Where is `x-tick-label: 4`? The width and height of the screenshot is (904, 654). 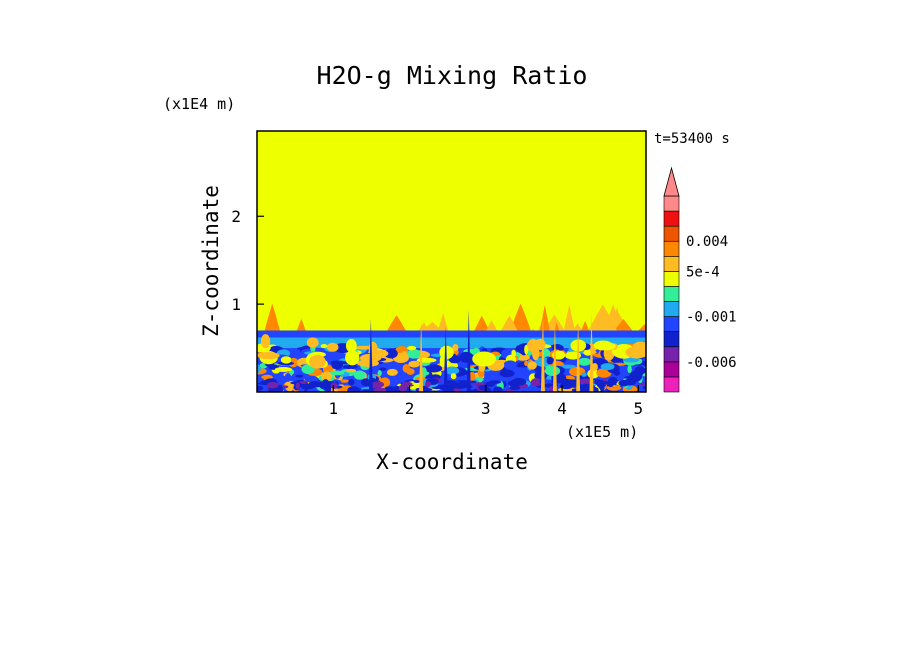 x-tick-label: 4 is located at coordinates (562, 408).